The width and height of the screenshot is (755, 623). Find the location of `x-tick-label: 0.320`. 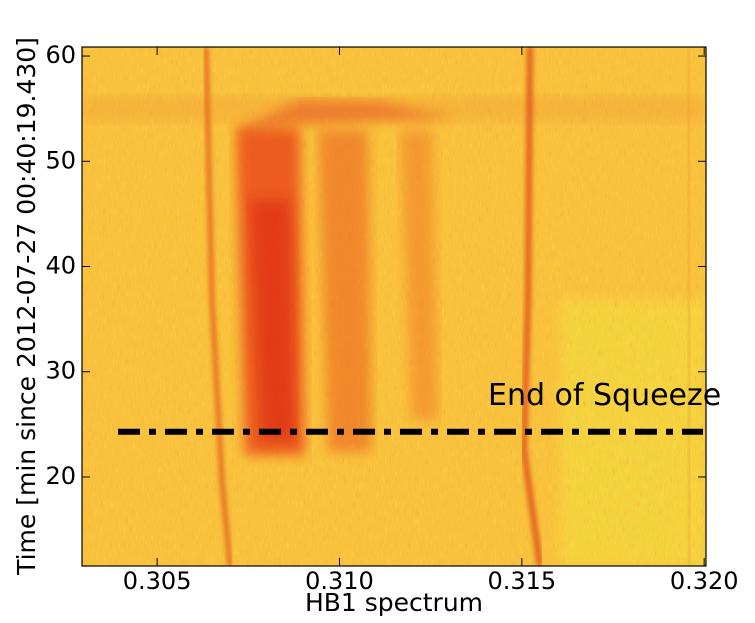

x-tick-label: 0.320 is located at coordinates (704, 581).